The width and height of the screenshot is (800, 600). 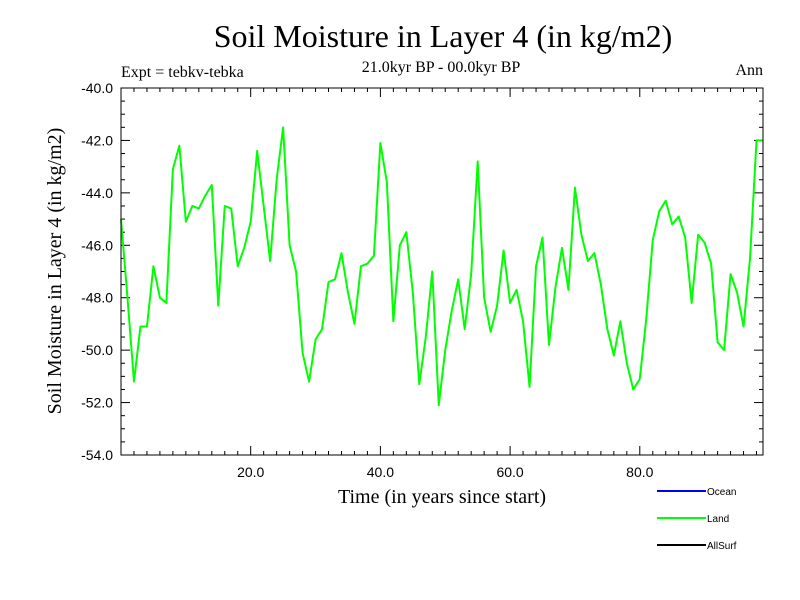 I want to click on y-tick-label: -50.0, so click(x=97, y=350).